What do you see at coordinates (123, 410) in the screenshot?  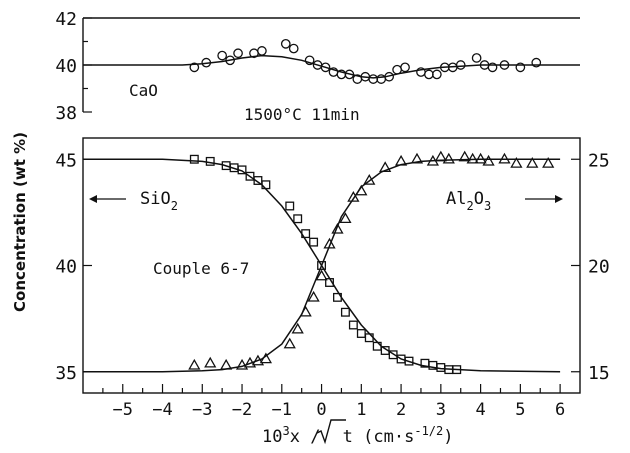 I see `x-tick-label: −5` at bounding box center [123, 410].